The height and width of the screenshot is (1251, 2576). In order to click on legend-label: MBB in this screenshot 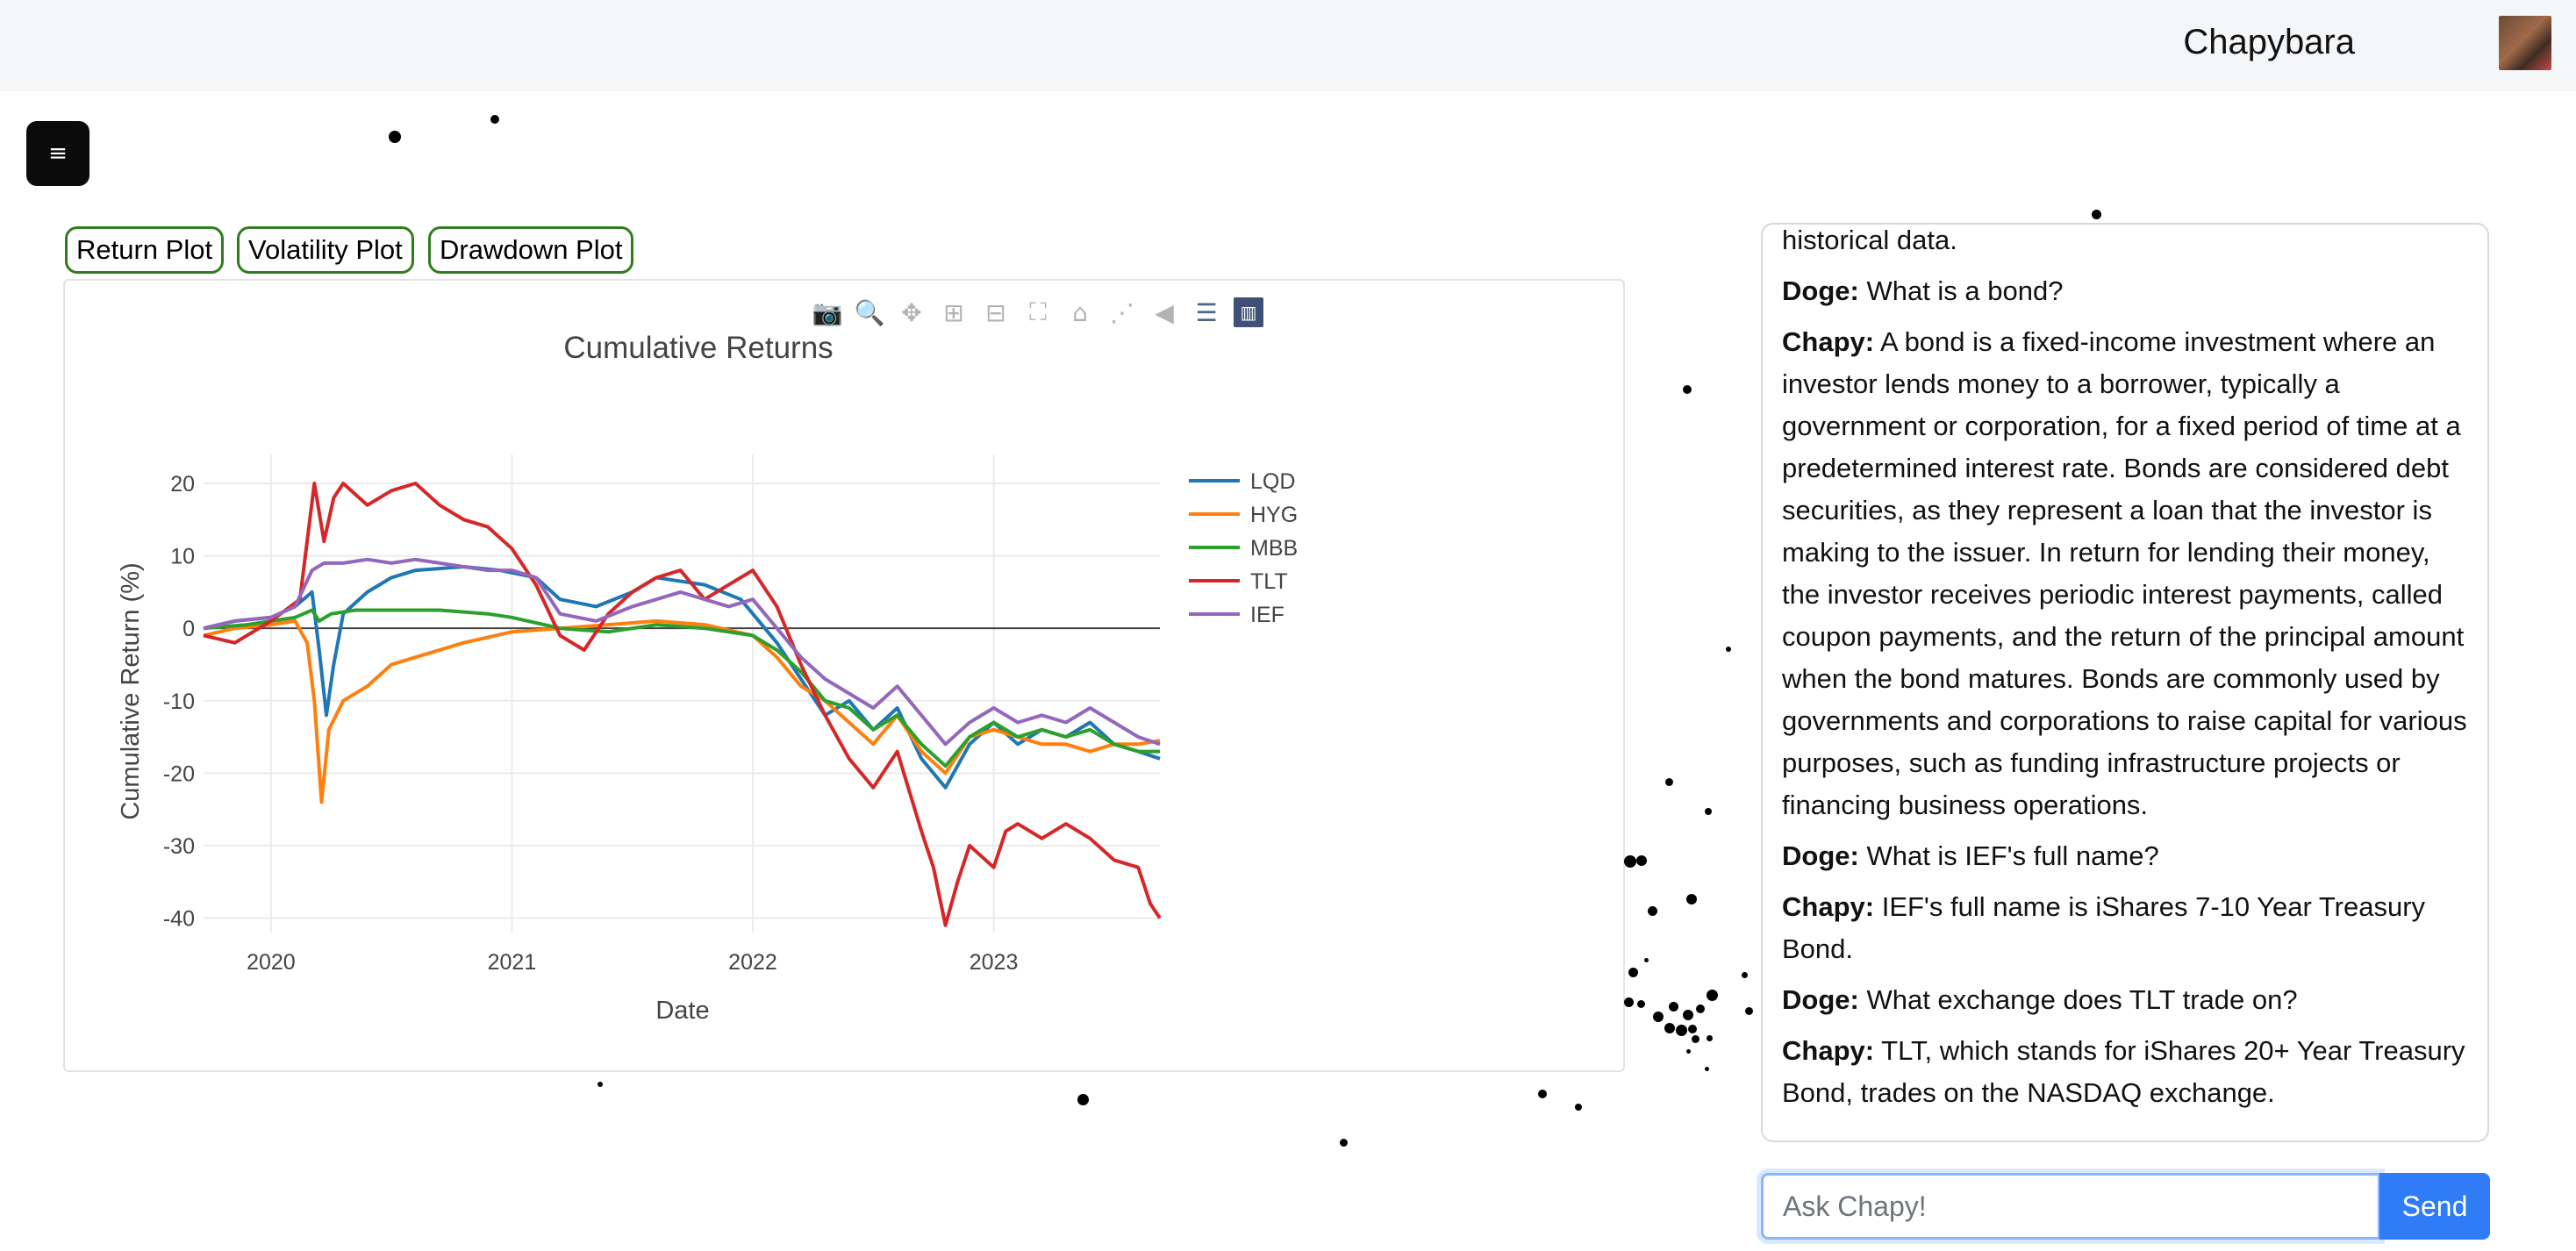, I will do `click(1274, 549)`.